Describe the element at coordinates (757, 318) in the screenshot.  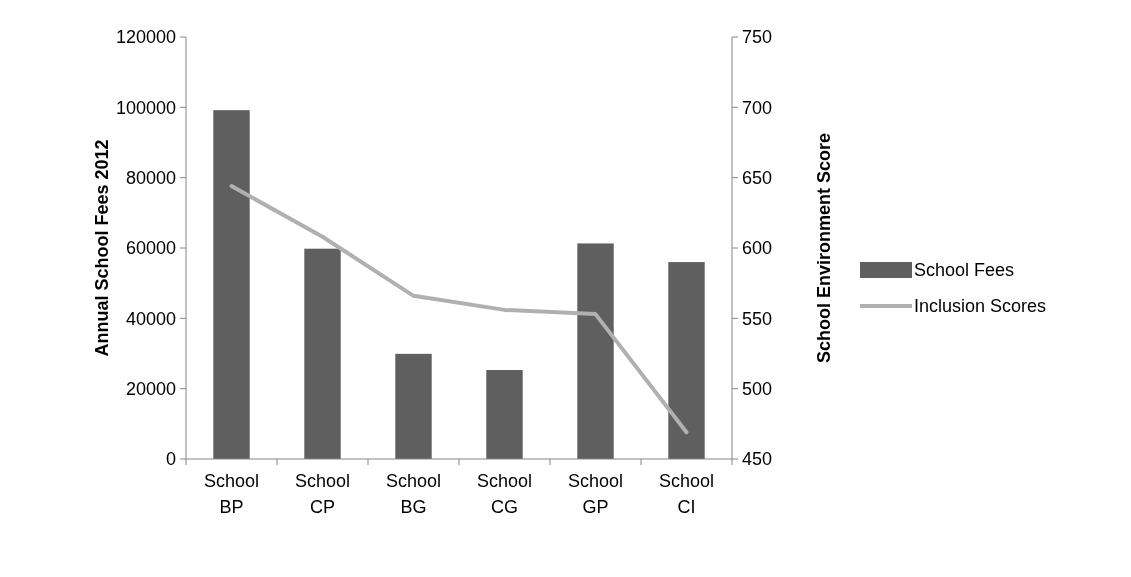
I see `y2-tick-label: 550` at that location.